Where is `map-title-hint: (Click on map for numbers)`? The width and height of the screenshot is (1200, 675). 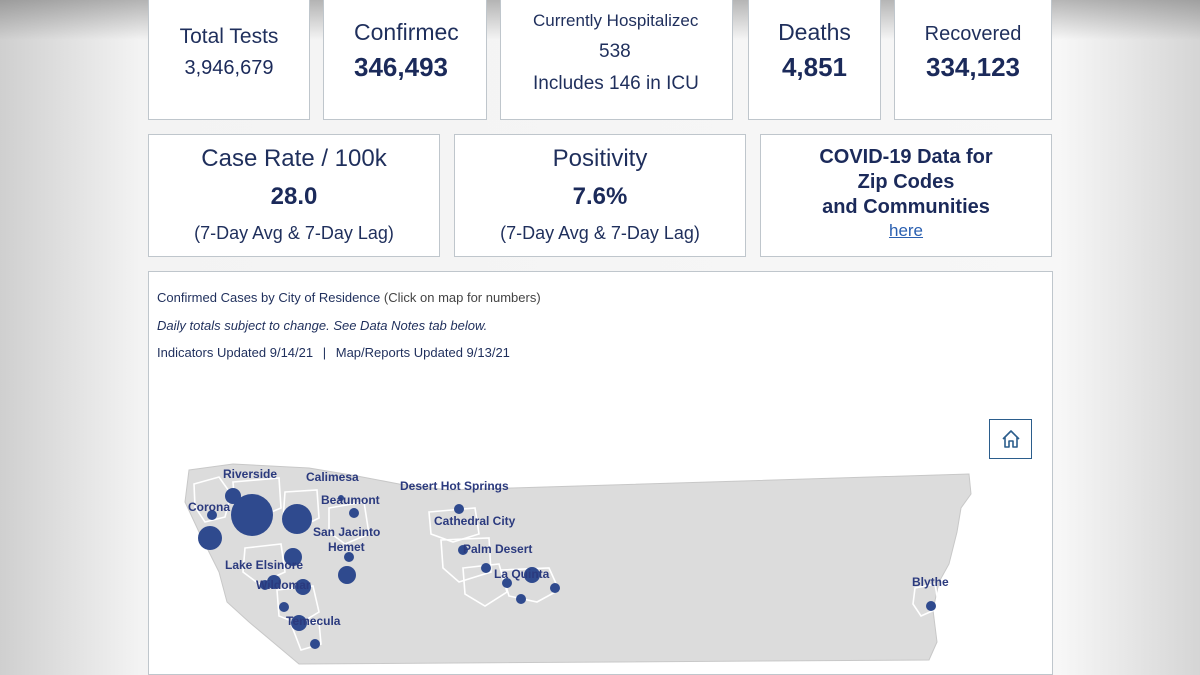 map-title-hint: (Click on map for numbers) is located at coordinates (462, 297).